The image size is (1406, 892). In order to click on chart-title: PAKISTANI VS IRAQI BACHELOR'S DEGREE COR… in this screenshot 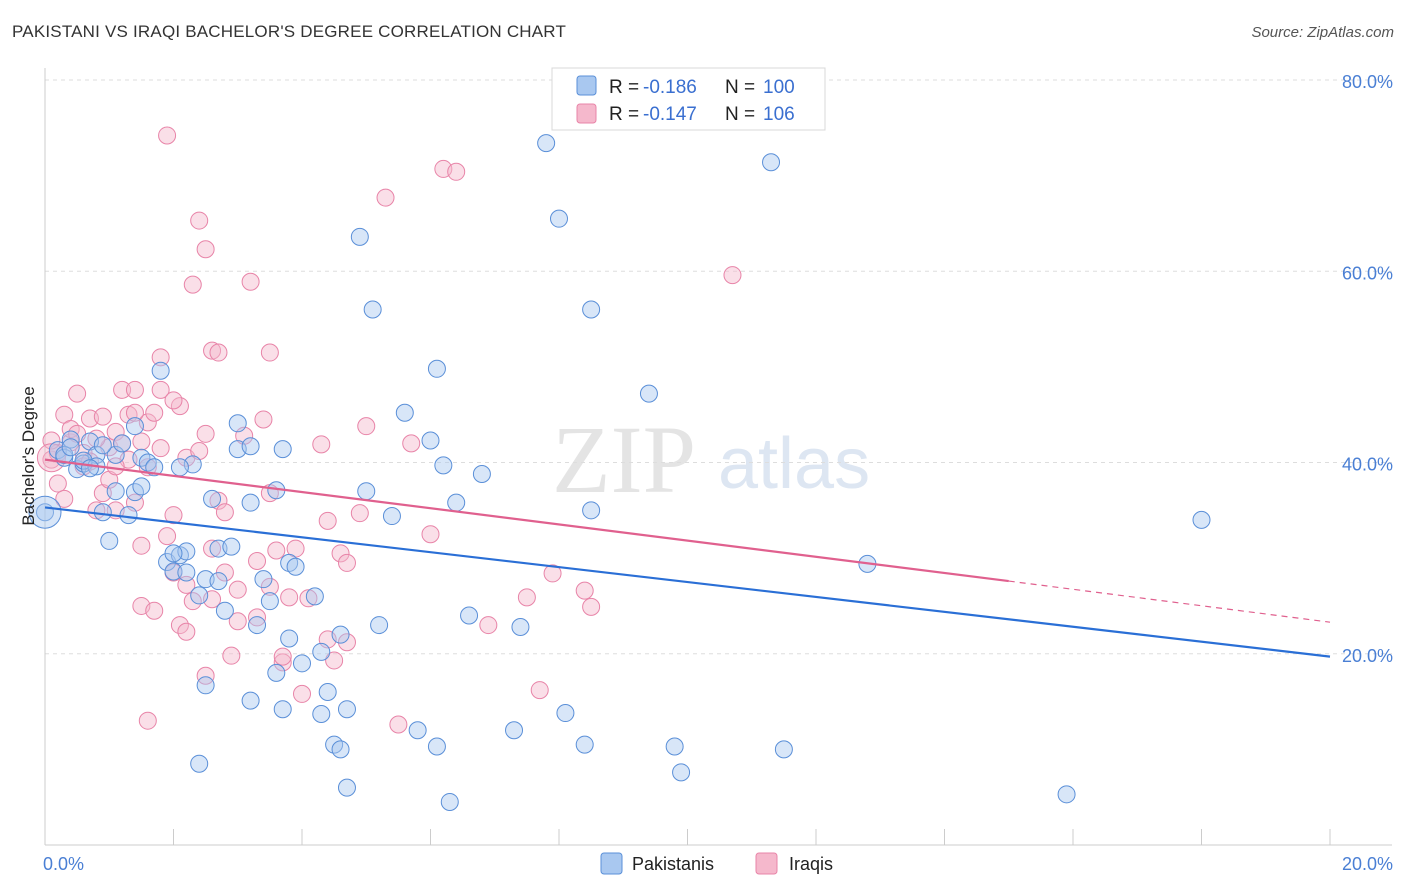, I will do `click(289, 31)`.